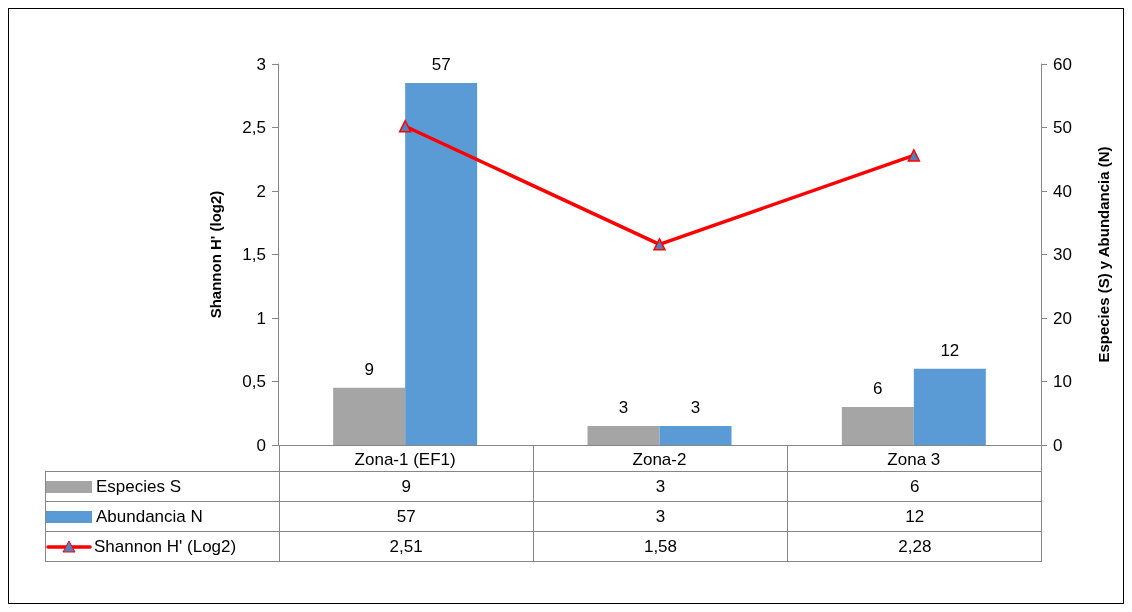  What do you see at coordinates (254, 127) in the screenshot?
I see `y-tick-label: 2,5` at bounding box center [254, 127].